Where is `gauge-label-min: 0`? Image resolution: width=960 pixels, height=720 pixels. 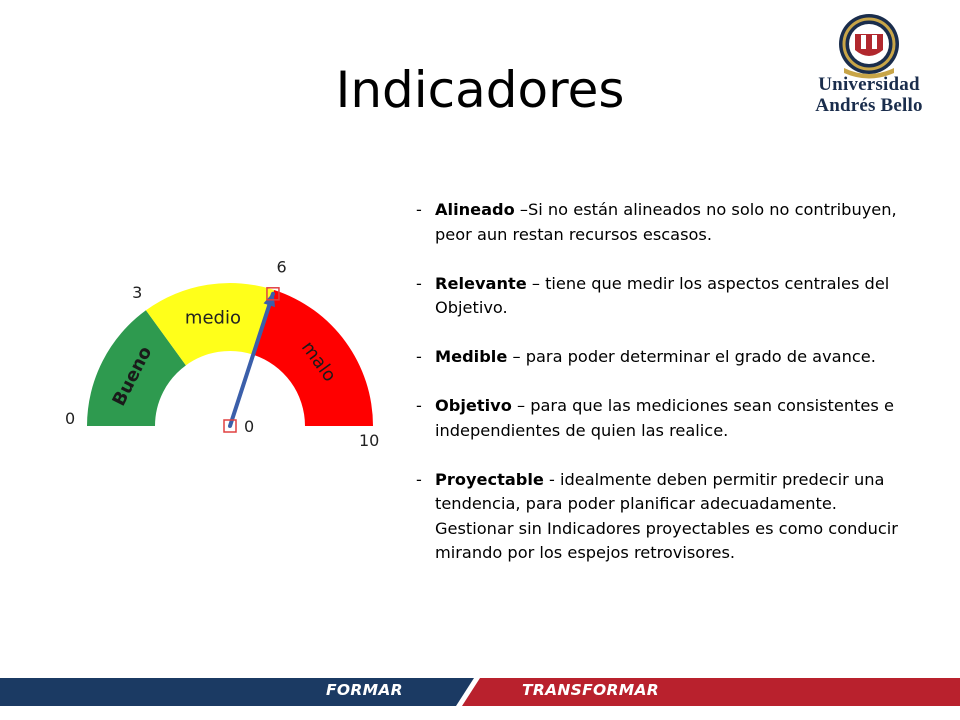 gauge-label-min: 0 is located at coordinates (70, 418).